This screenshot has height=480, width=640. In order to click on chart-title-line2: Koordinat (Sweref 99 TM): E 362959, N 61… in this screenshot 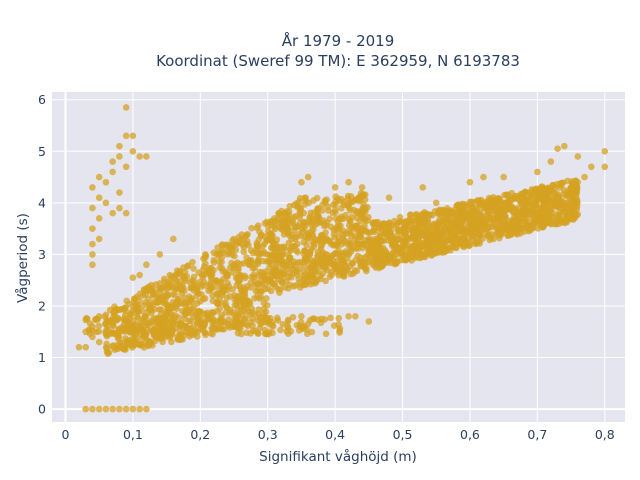, I will do `click(338, 61)`.